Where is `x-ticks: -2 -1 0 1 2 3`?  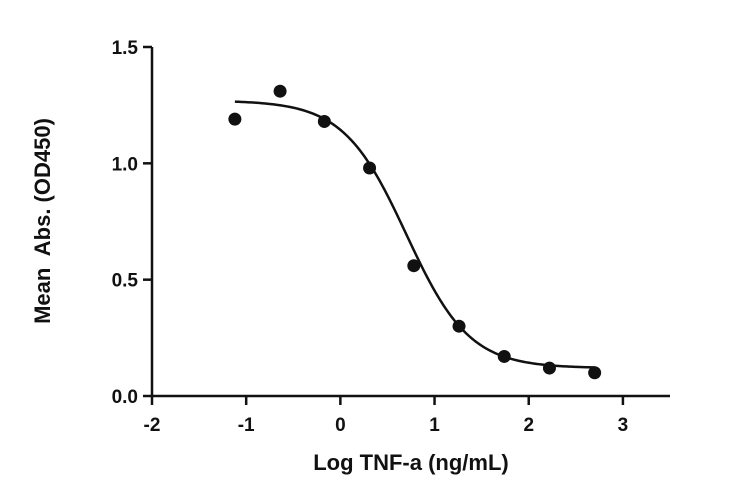 x-ticks: -2 -1 0 1 2 3 is located at coordinates (386, 416).